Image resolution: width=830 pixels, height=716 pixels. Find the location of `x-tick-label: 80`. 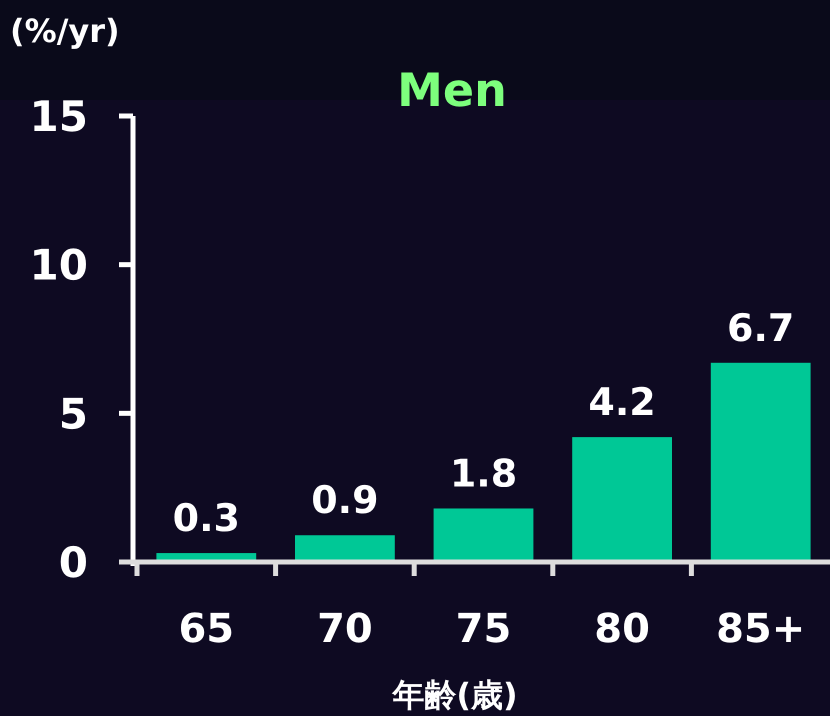

x-tick-label: 80 is located at coordinates (622, 629).